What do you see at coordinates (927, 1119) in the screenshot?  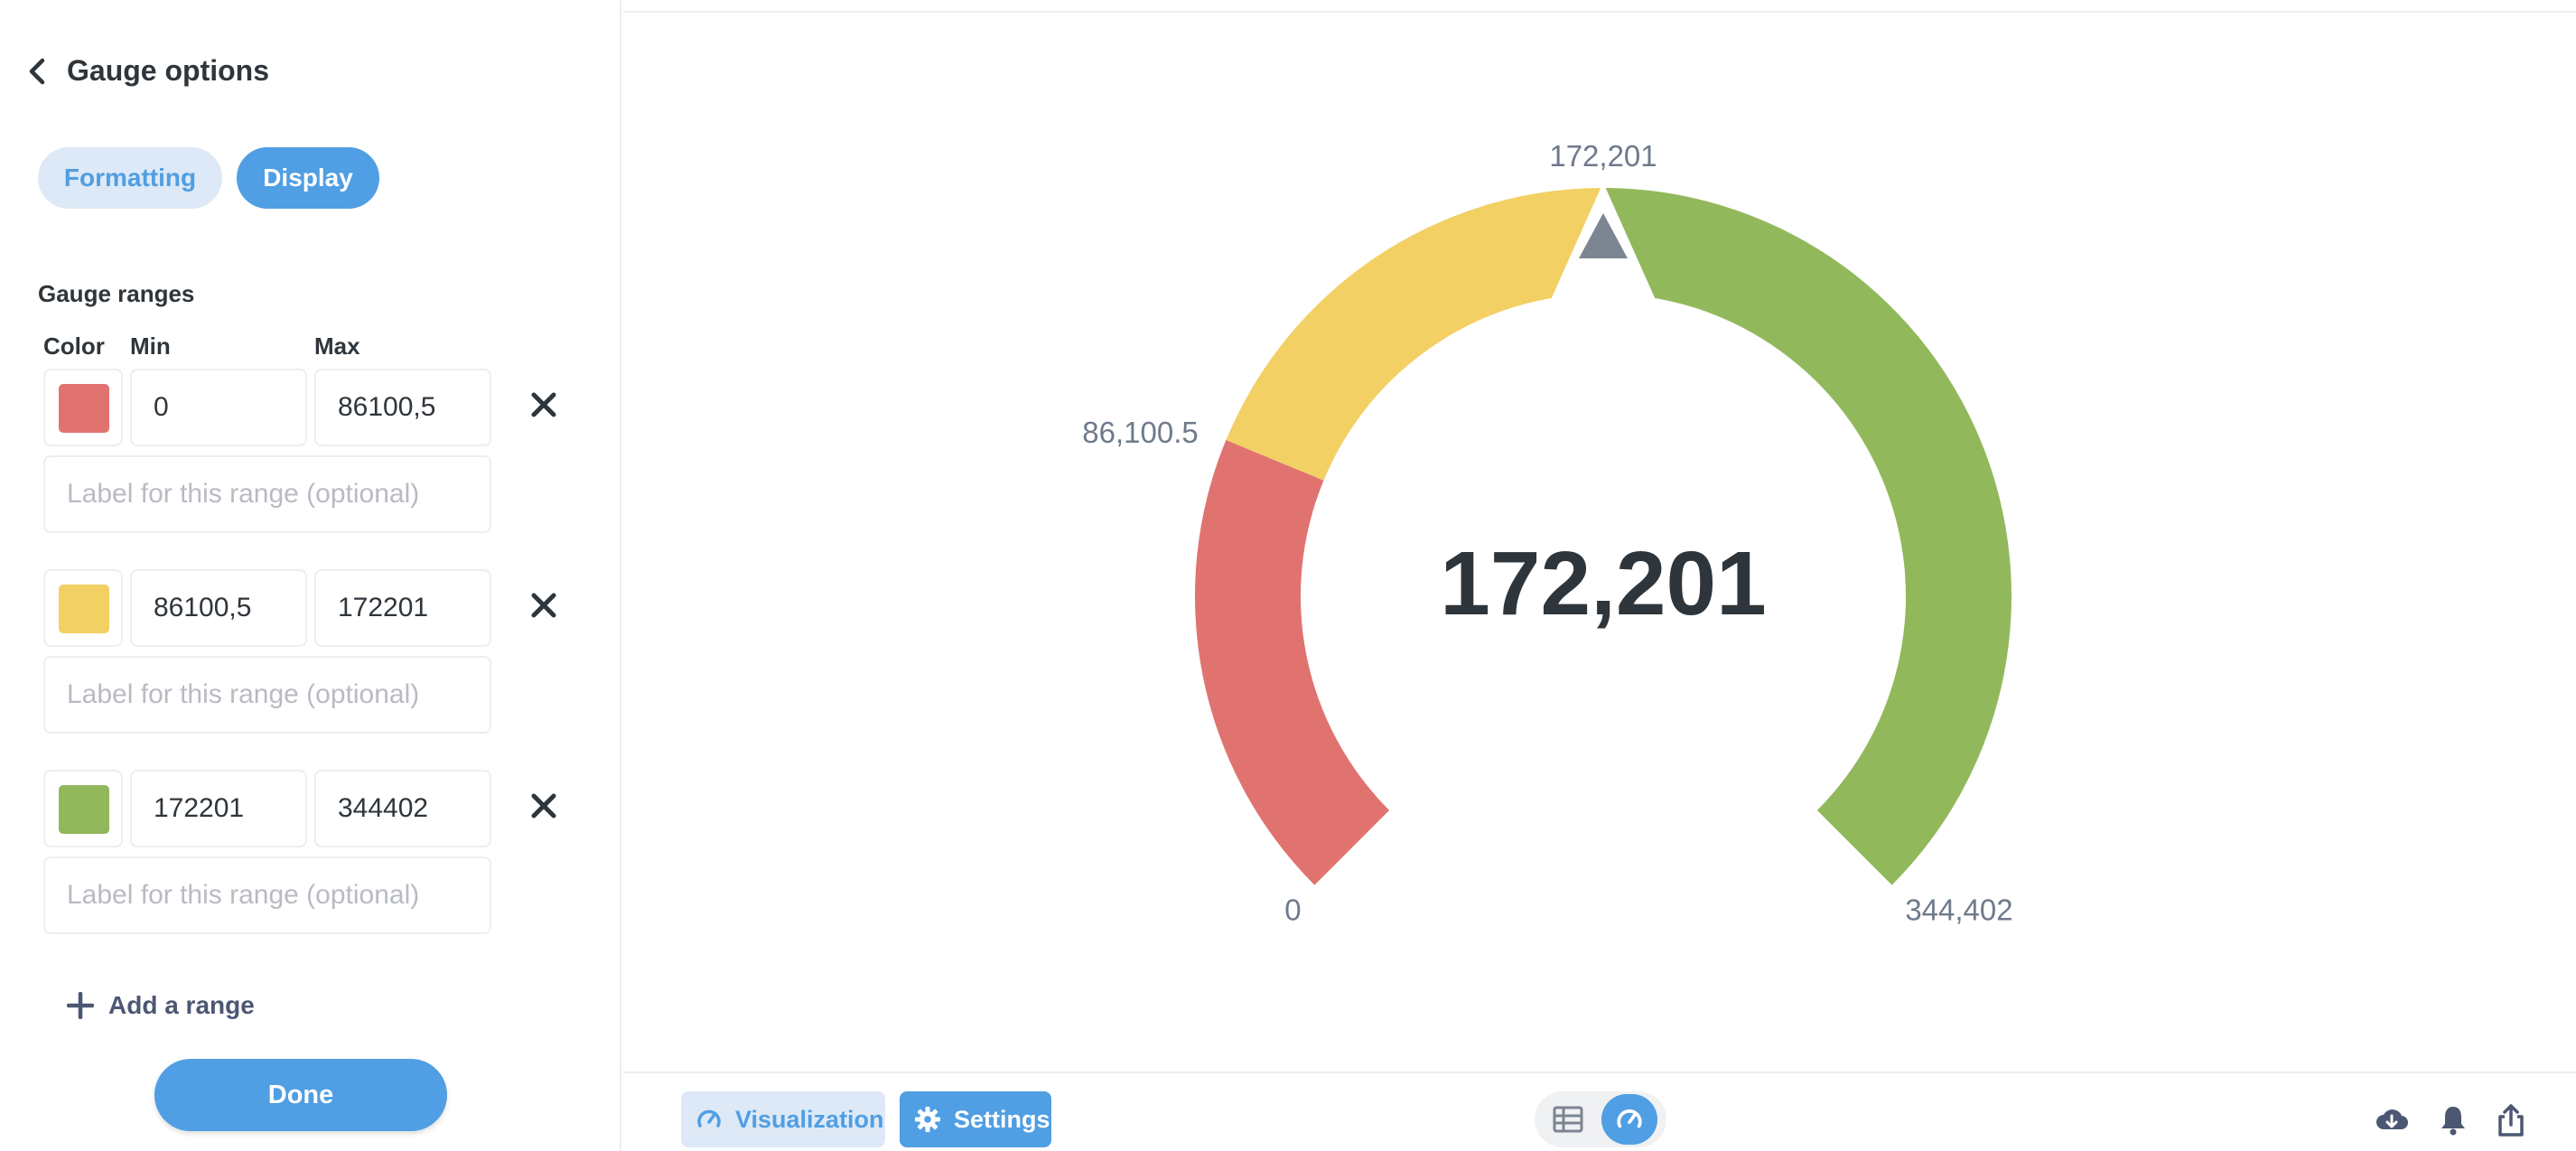 I see `gear-icon` at bounding box center [927, 1119].